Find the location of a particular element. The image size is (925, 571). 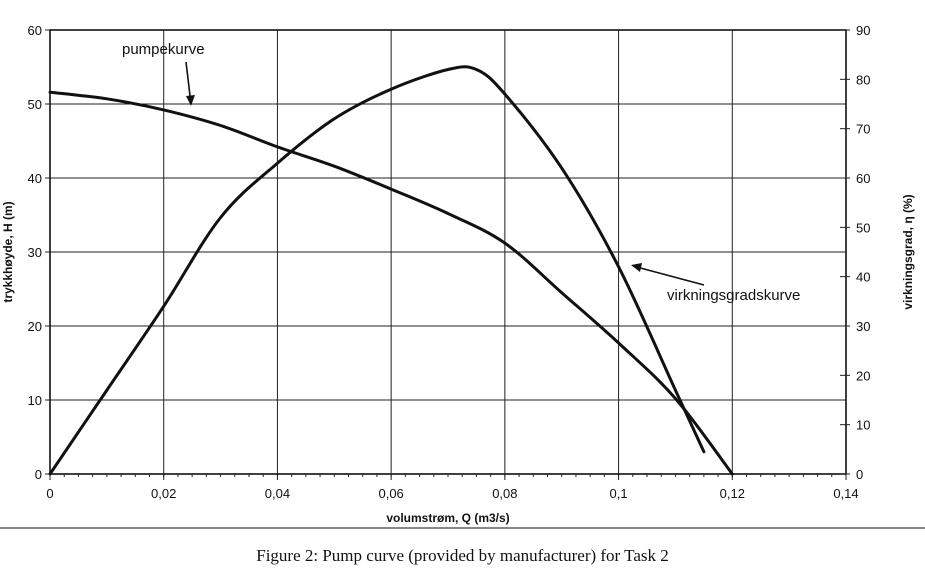

y-axis-right-title: virkningsgrad, η (%) is located at coordinates (908, 251).